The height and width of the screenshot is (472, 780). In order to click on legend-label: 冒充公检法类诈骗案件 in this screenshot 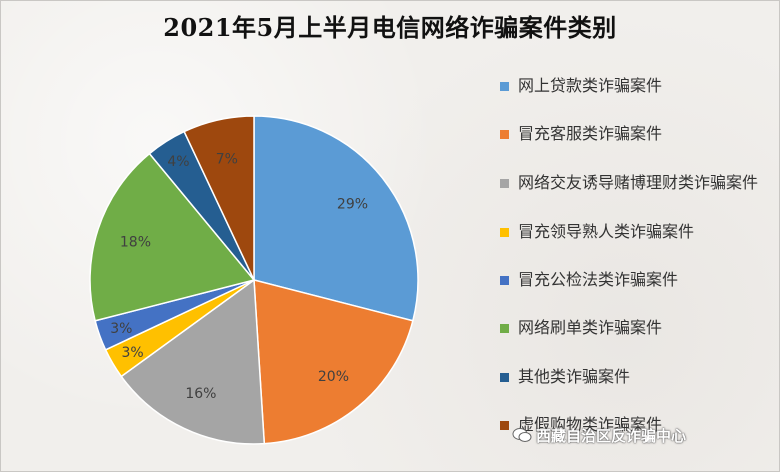, I will do `click(598, 279)`.